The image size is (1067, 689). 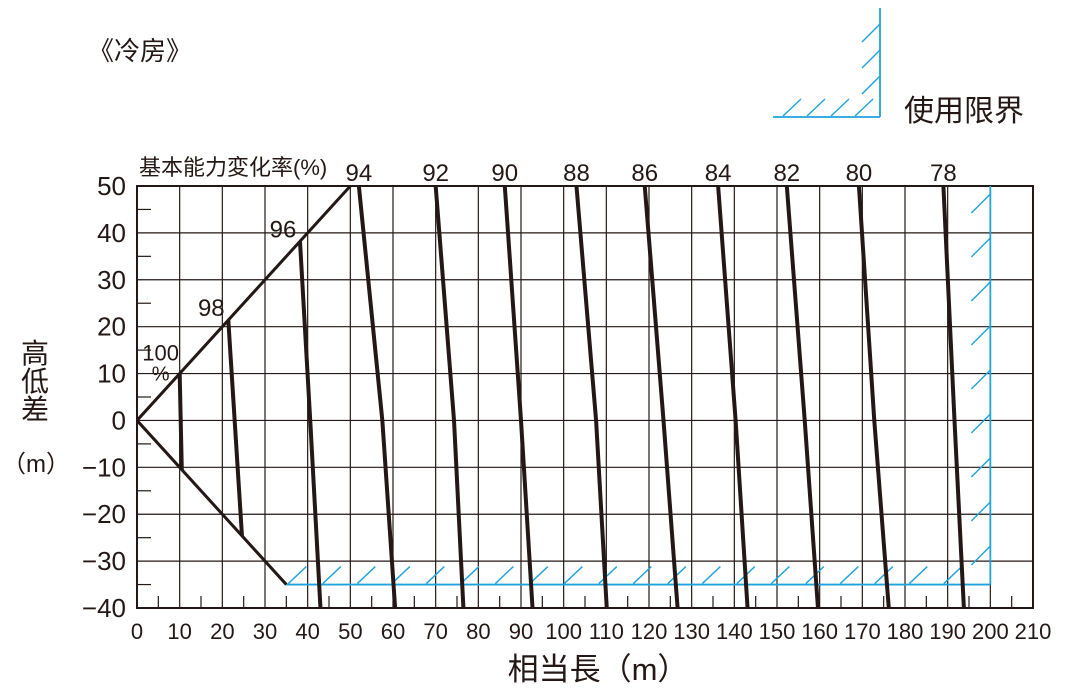 I want to click on upper-boundary-line, so click(x=243, y=303).